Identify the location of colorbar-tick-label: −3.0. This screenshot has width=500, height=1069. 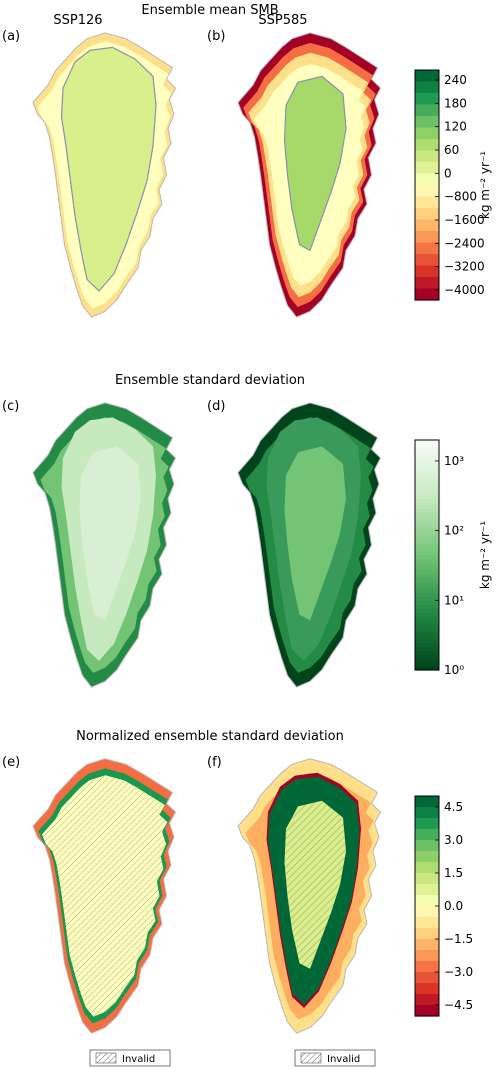
(458, 972).